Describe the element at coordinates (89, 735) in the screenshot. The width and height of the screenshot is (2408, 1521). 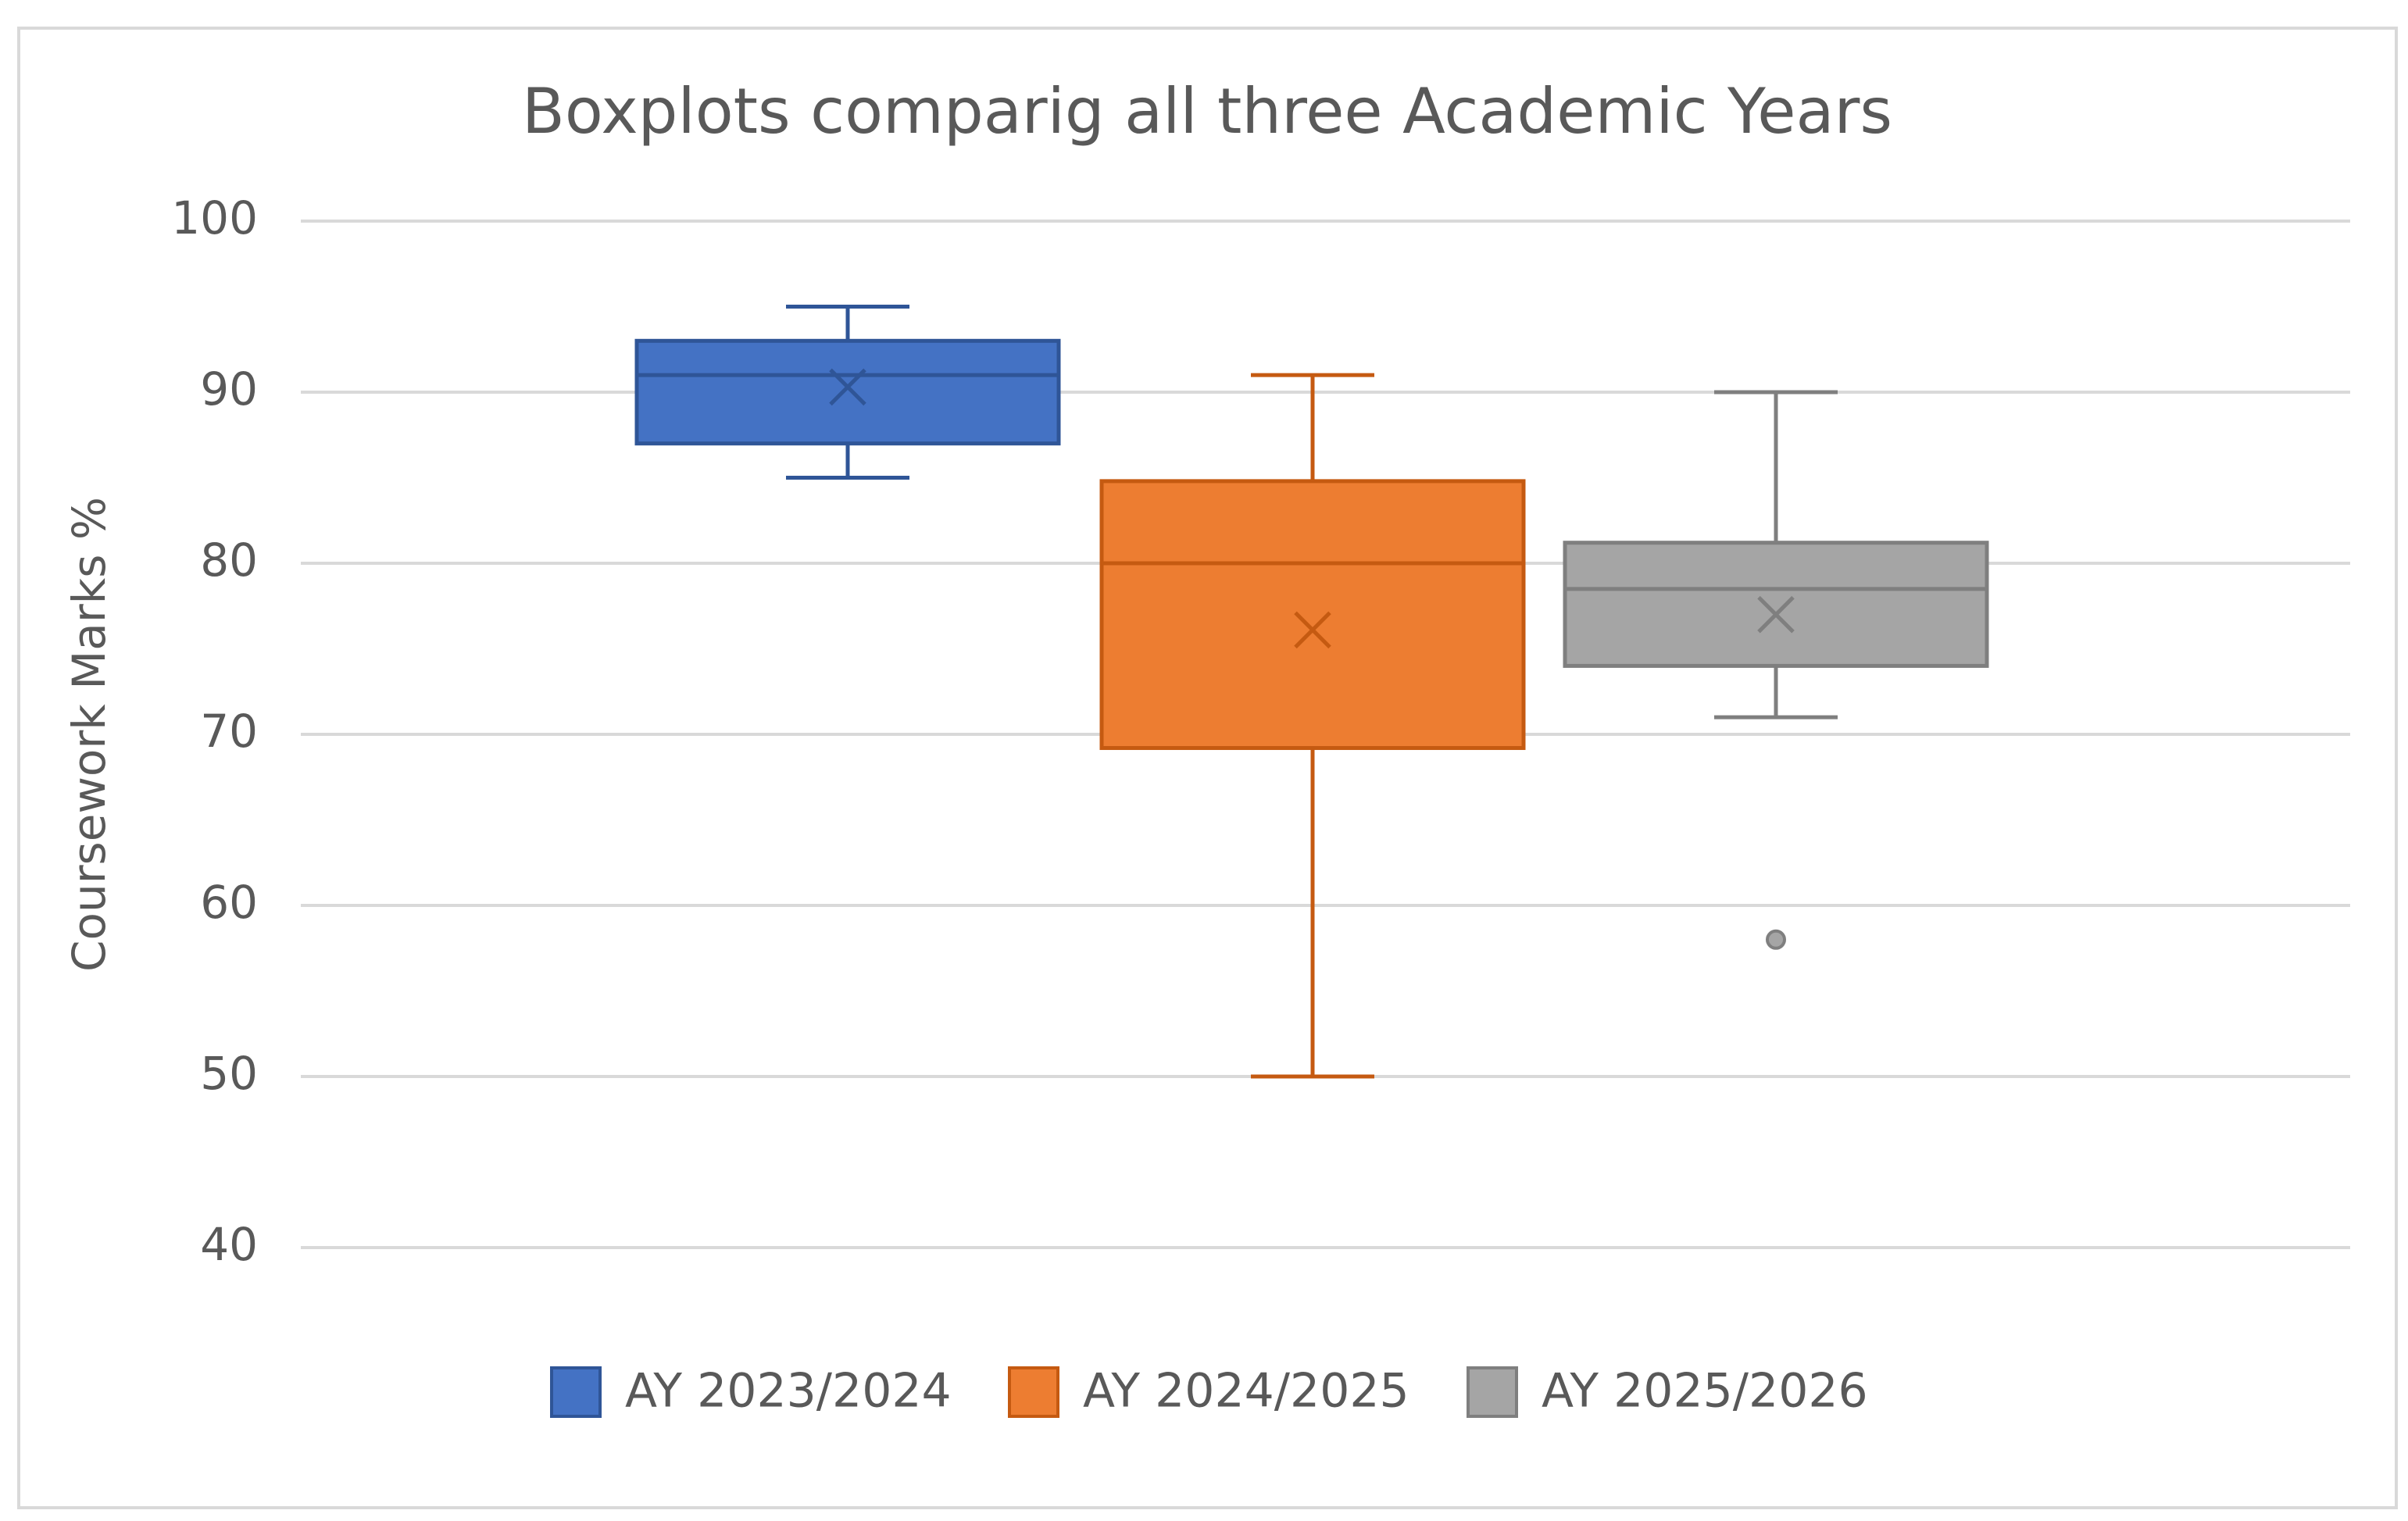
I see `y-axis-label: Coursework Marks %` at that location.